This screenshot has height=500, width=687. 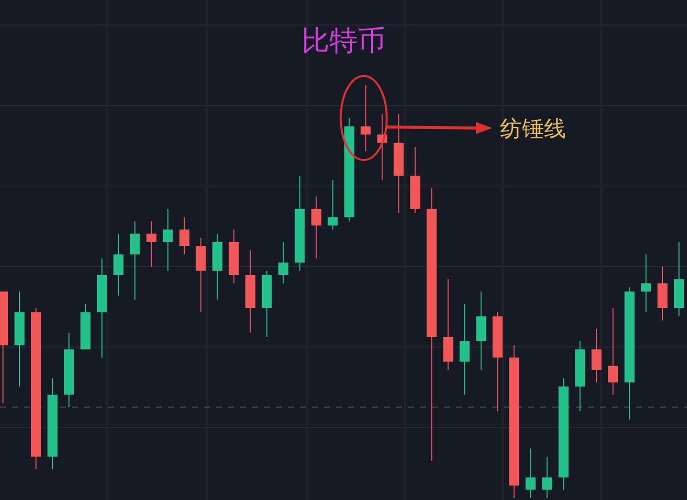 What do you see at coordinates (533, 129) in the screenshot?
I see `annotation: 纺锤线` at bounding box center [533, 129].